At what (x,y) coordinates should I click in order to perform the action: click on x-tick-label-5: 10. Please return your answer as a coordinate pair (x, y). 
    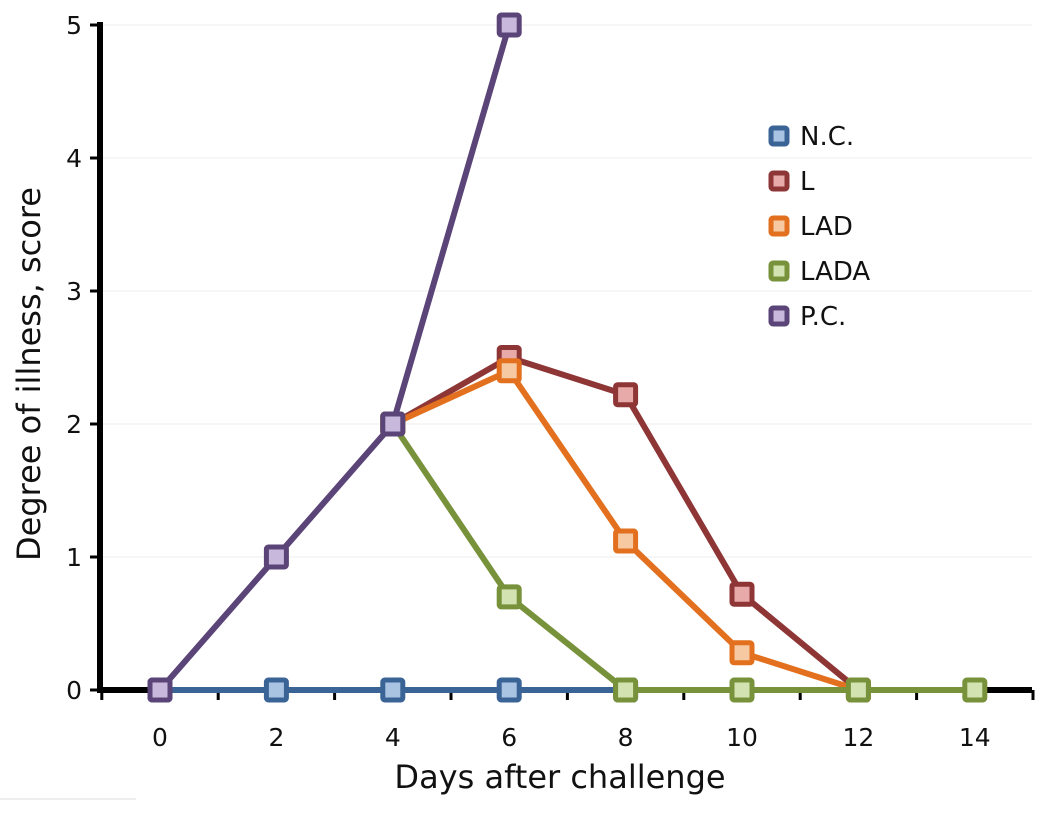
    Looking at the image, I should click on (742, 737).